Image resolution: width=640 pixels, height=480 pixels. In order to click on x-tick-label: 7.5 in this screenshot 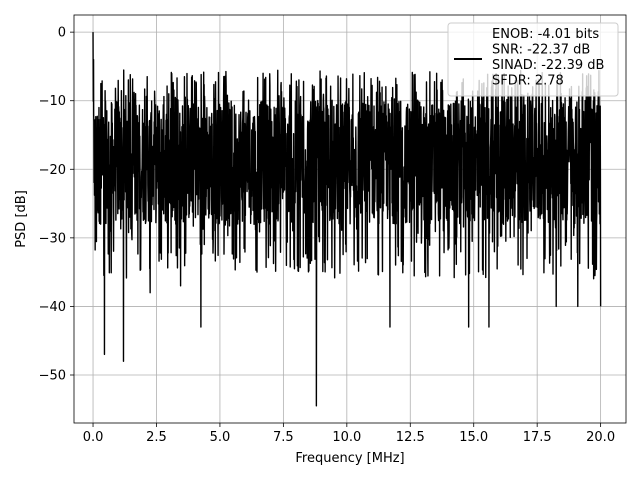, I will do `click(283, 437)`.